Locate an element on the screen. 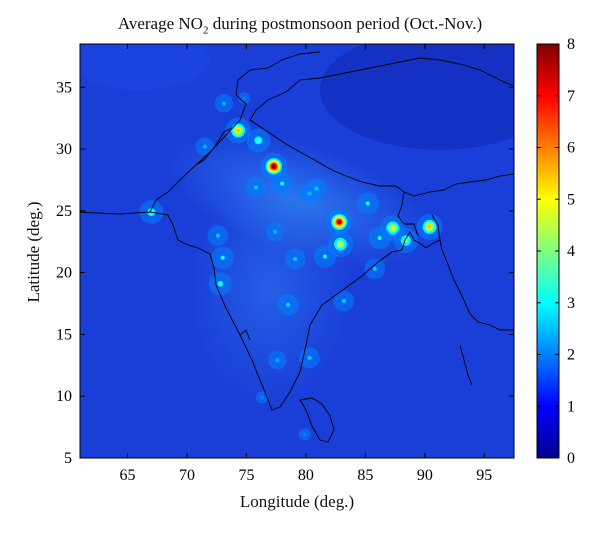 The width and height of the screenshot is (600, 537). y-axis-label: Latitude (deg.) is located at coordinates (33, 252).